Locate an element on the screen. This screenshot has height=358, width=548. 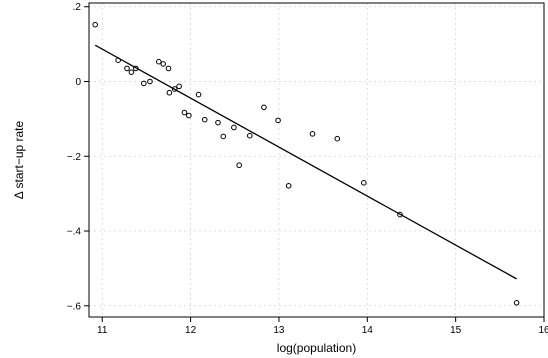
y-tick-label: −.2 is located at coordinates (74, 157).